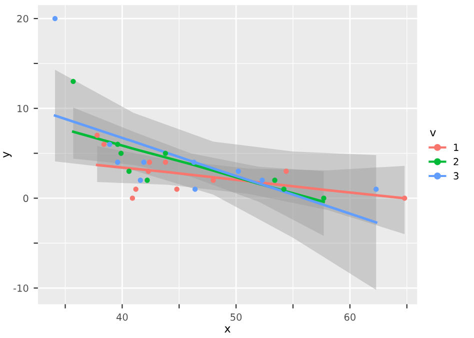 The height and width of the screenshot is (338, 474). What do you see at coordinates (456, 162) in the screenshot?
I see `legend-label: 2` at bounding box center [456, 162].